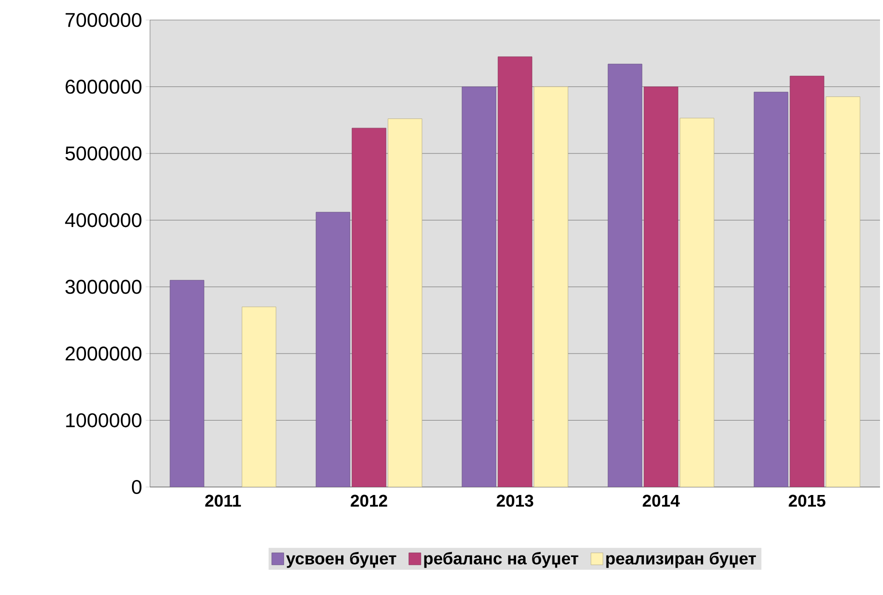 The image size is (883, 595). I want to click on x-tick-label: 2014, so click(661, 500).